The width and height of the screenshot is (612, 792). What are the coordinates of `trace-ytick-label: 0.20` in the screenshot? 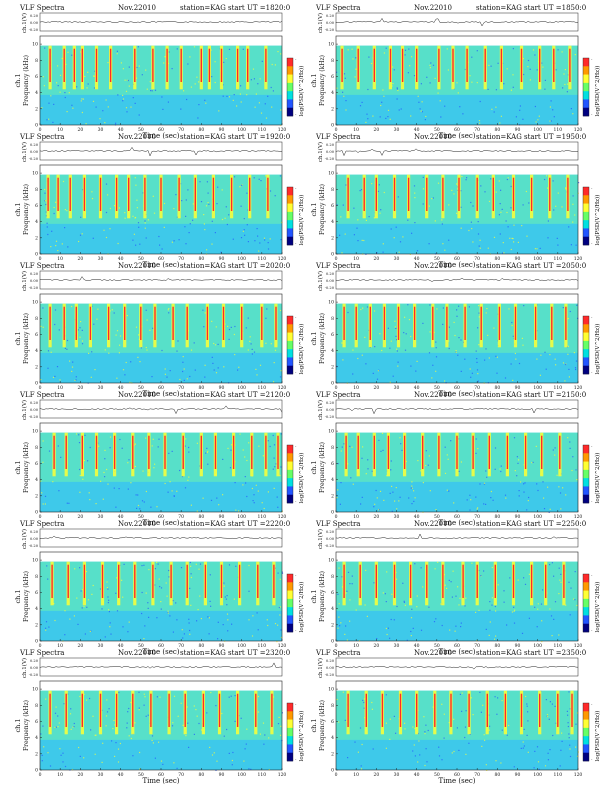 It's located at (34, 532).